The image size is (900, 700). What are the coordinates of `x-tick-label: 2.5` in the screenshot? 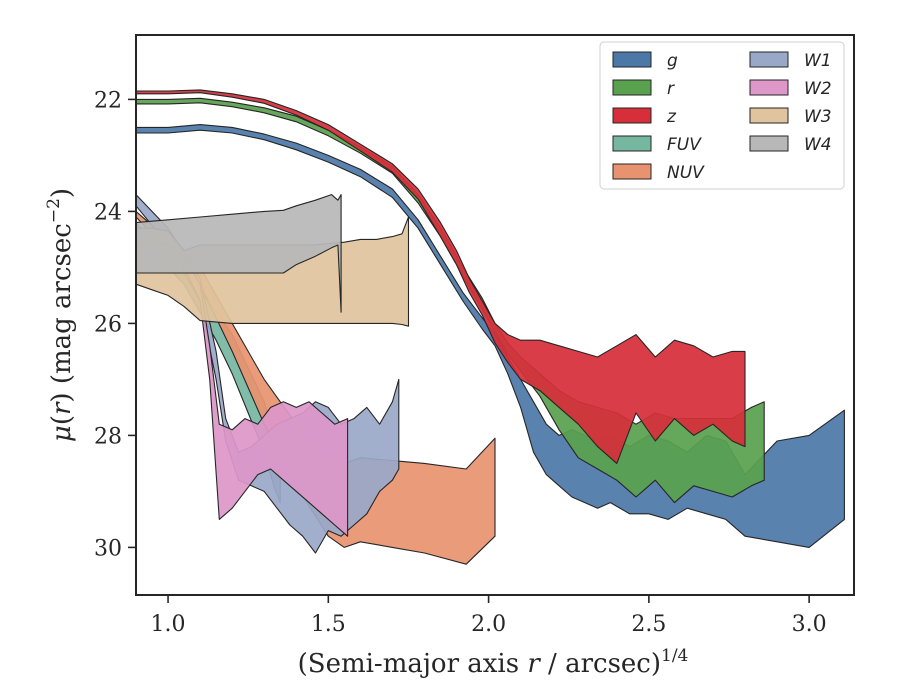 It's located at (648, 624).